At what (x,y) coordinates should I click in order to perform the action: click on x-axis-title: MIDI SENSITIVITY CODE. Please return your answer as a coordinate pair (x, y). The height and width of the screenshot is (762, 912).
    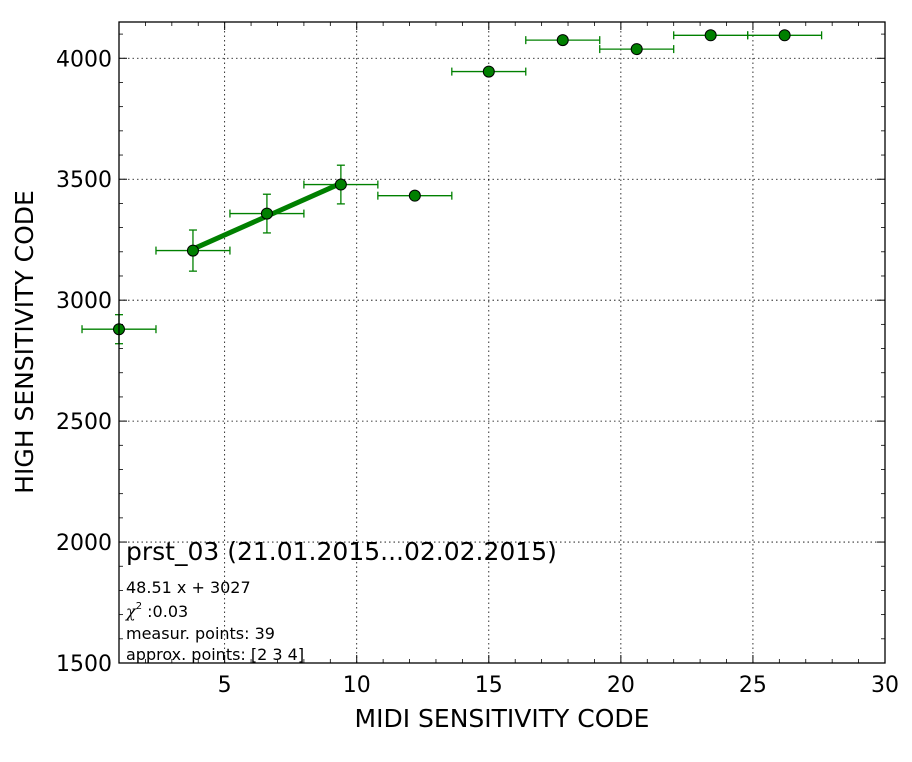
    Looking at the image, I should click on (502, 718).